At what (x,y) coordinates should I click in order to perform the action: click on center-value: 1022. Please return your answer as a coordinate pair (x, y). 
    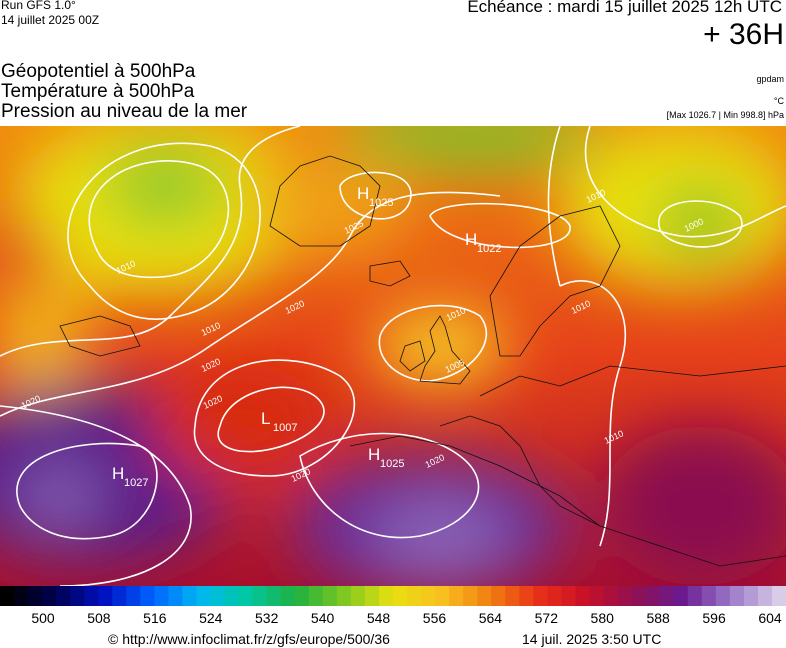
    Looking at the image, I should click on (489, 249).